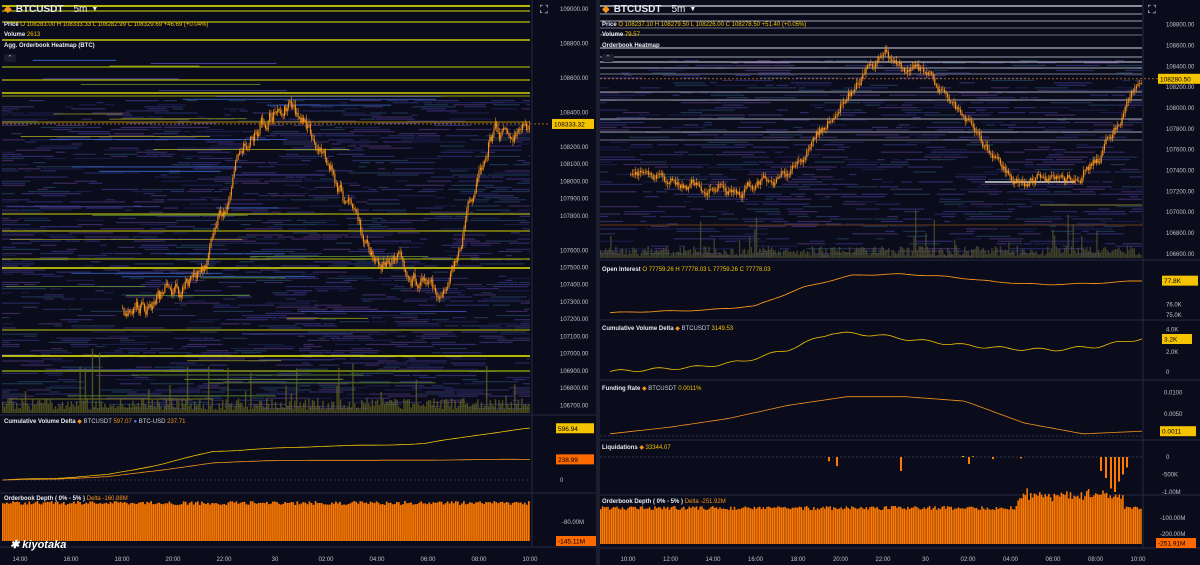 The height and width of the screenshot is (565, 1200). Describe the element at coordinates (841, 560) in the screenshot. I see `right-time-axis-label: 20:00` at that location.